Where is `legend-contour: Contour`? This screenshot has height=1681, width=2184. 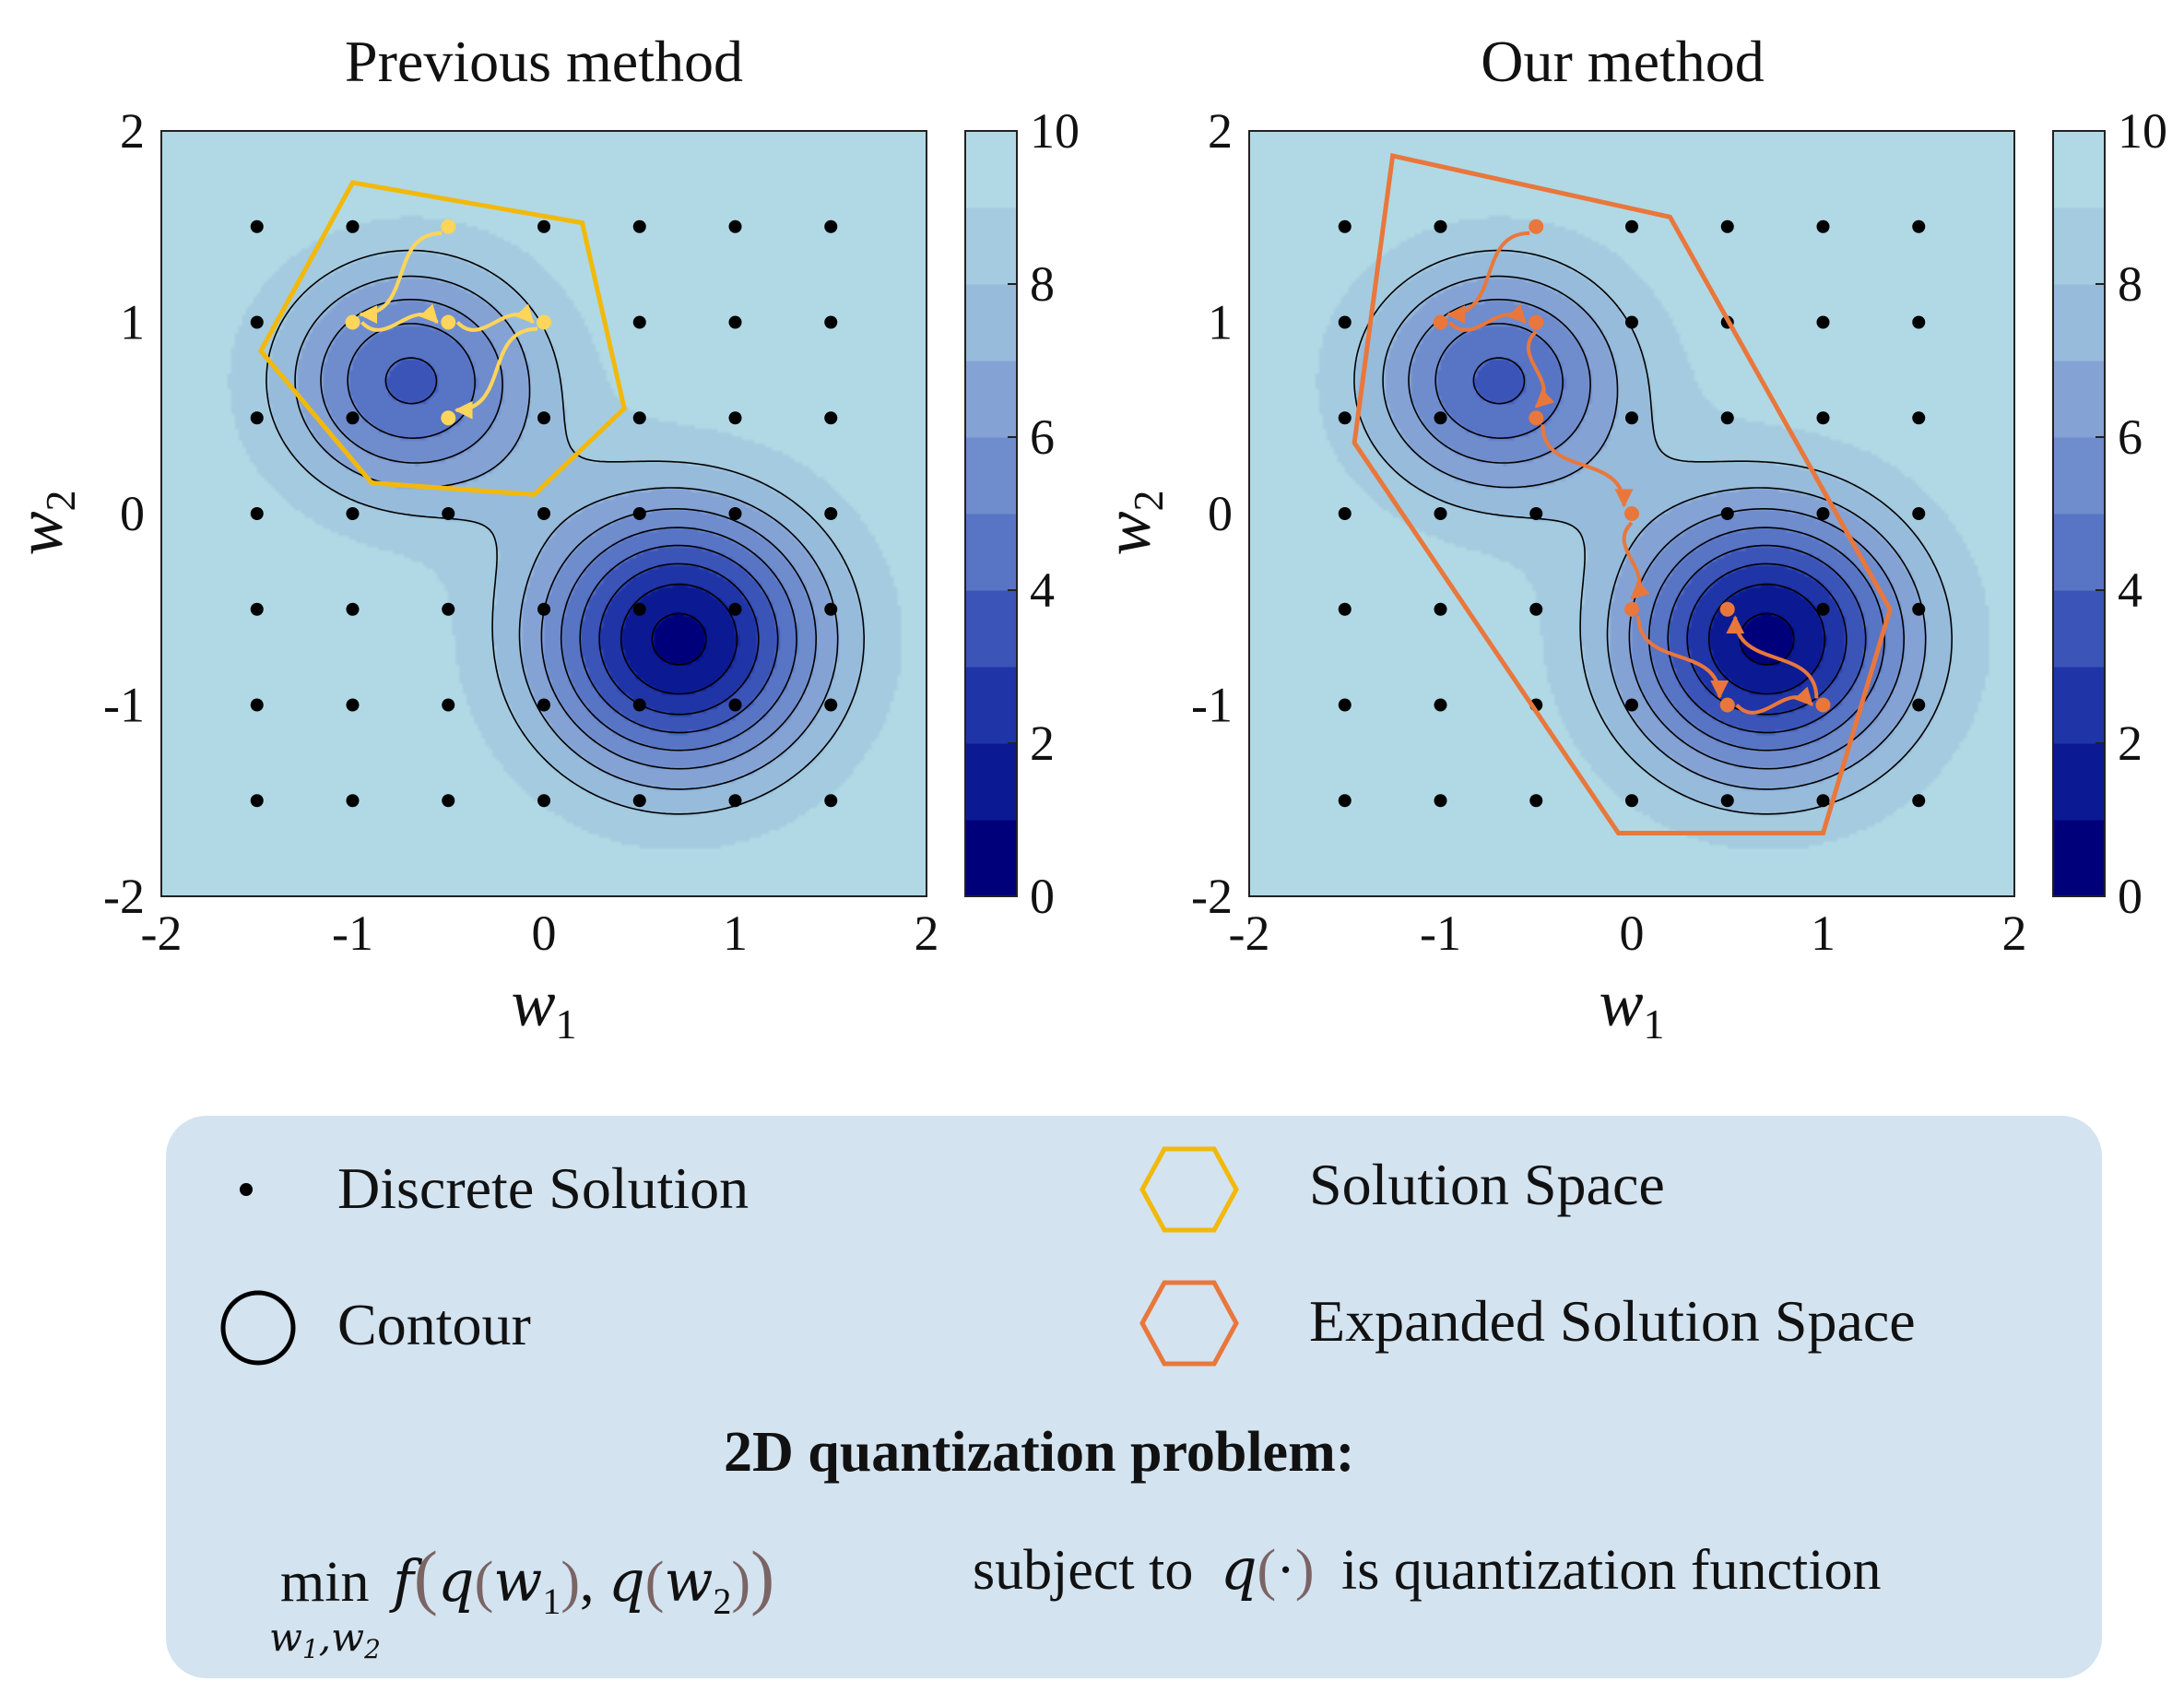
legend-contour: Contour is located at coordinates (434, 1324).